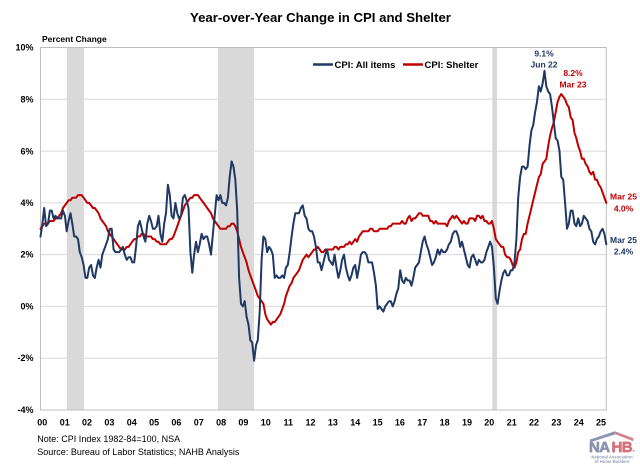 Image resolution: width=640 pixels, height=465 pixels. What do you see at coordinates (622, 447) in the screenshot?
I see `svg-text: HB` at bounding box center [622, 447].